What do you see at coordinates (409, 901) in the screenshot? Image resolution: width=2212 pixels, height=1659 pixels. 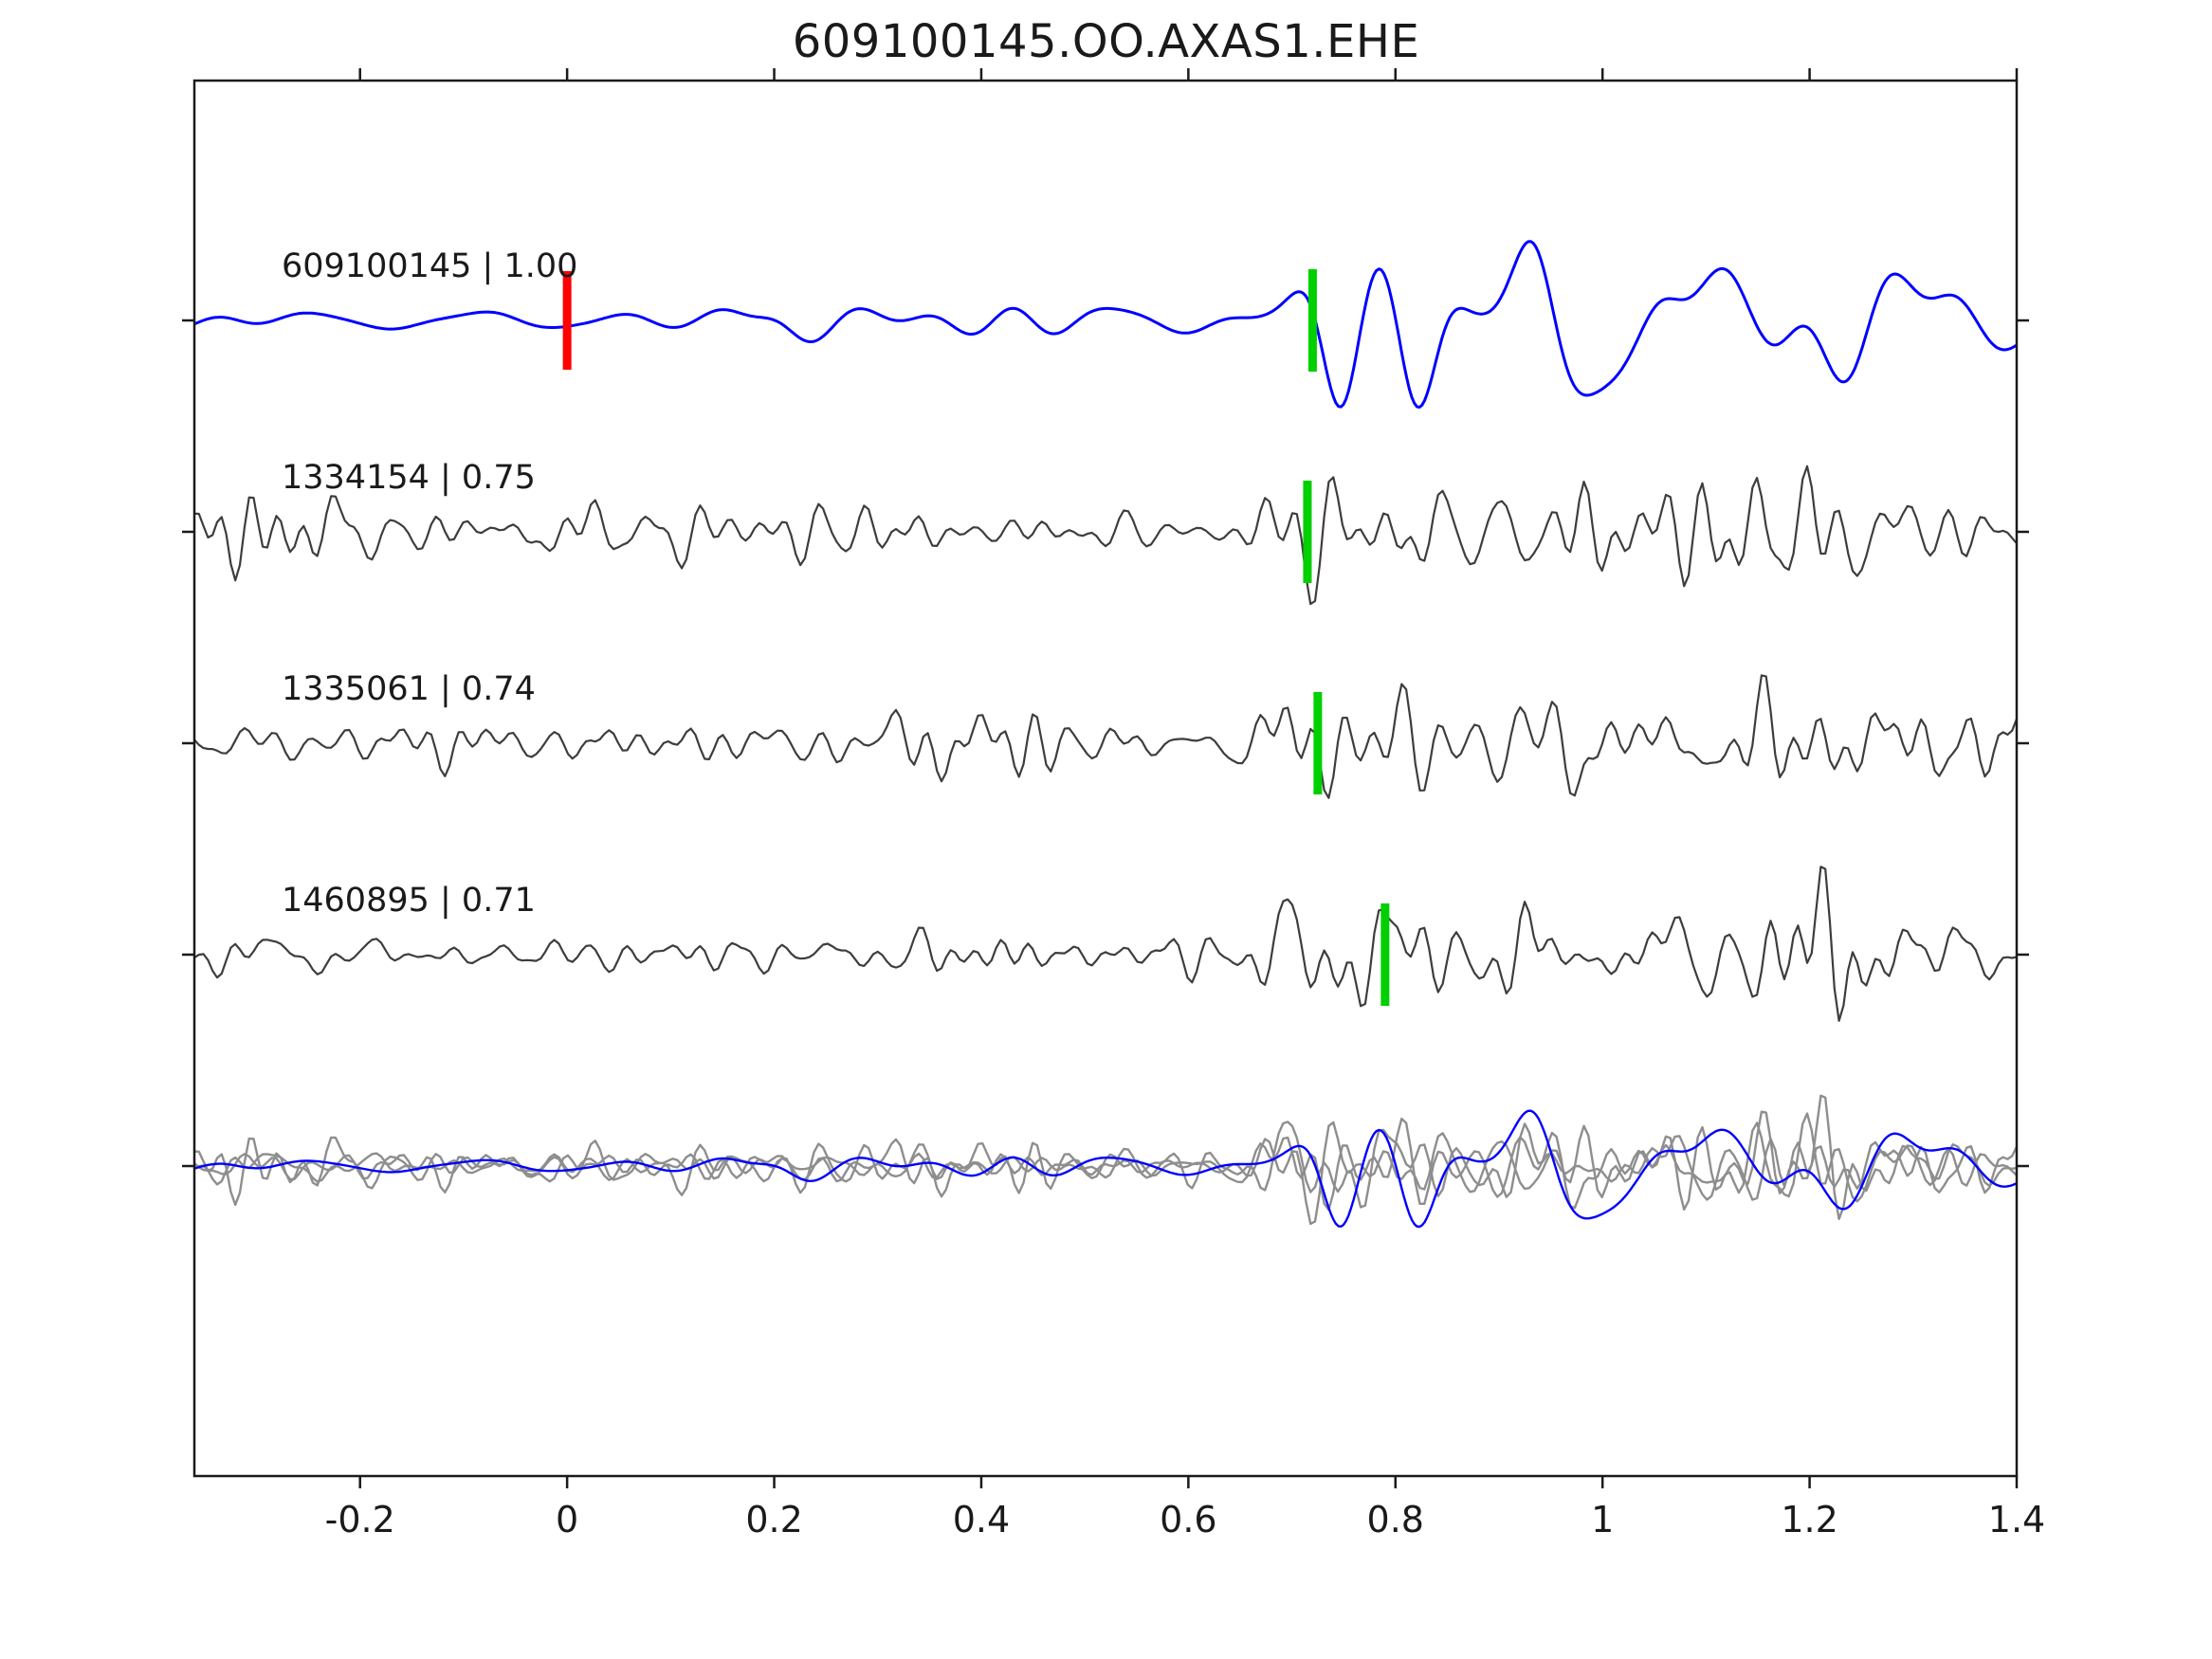 I see `trace-label-1460895: 1460895 | 0.71` at bounding box center [409, 901].